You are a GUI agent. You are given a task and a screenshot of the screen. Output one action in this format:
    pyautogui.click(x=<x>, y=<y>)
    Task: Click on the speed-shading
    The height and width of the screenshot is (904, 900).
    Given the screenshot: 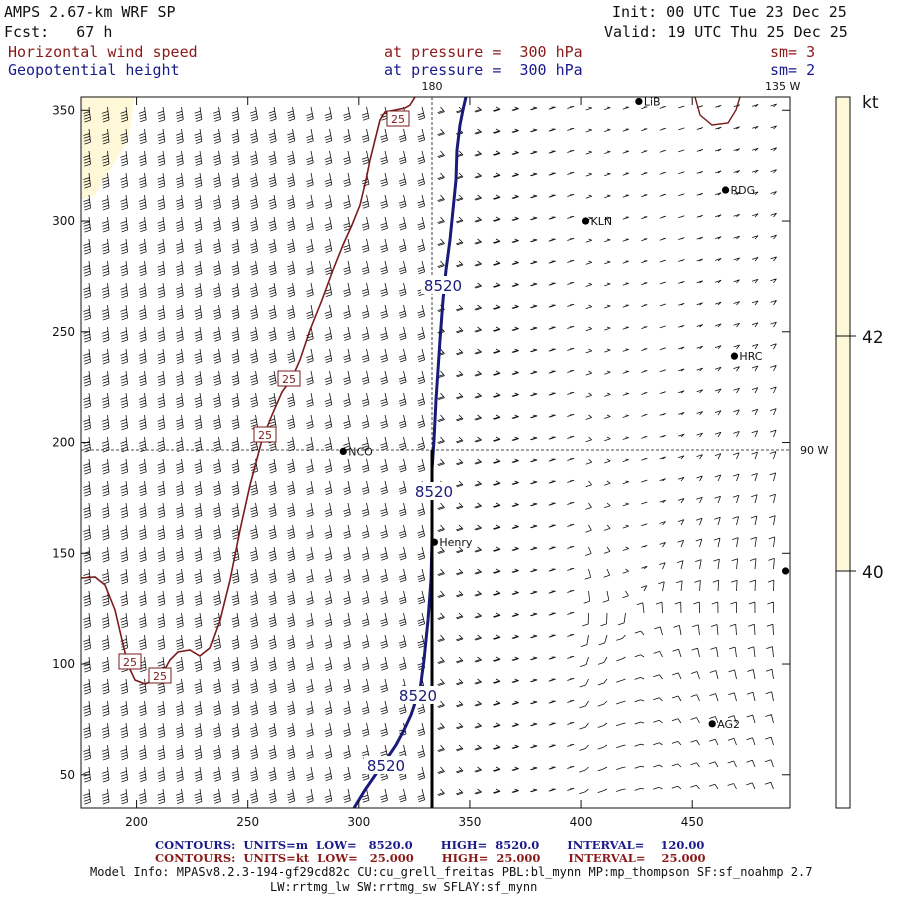 What is the action you would take?
    pyautogui.click(x=108, y=148)
    